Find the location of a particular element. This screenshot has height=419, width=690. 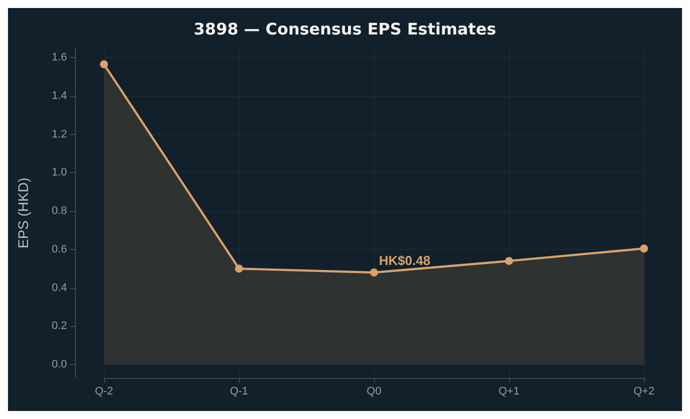

chart-title: 3898 — Consensus EPS Estimates is located at coordinates (345, 29).